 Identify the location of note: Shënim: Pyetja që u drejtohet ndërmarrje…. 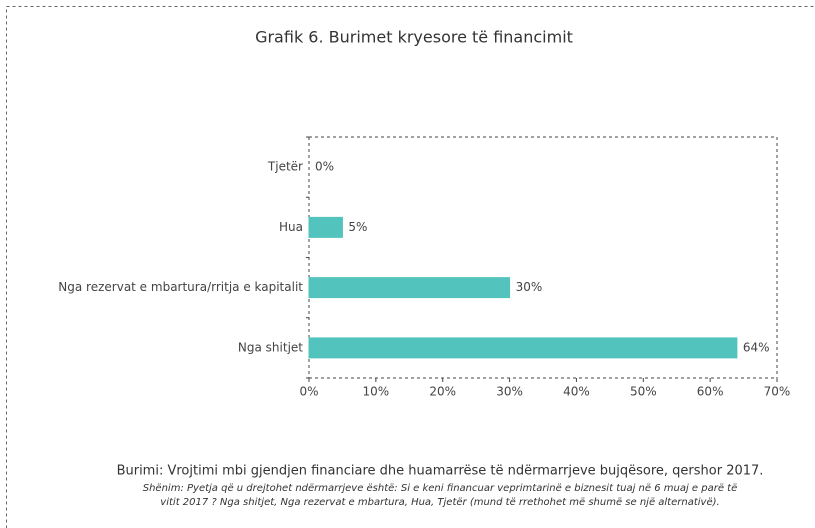
(440, 488).